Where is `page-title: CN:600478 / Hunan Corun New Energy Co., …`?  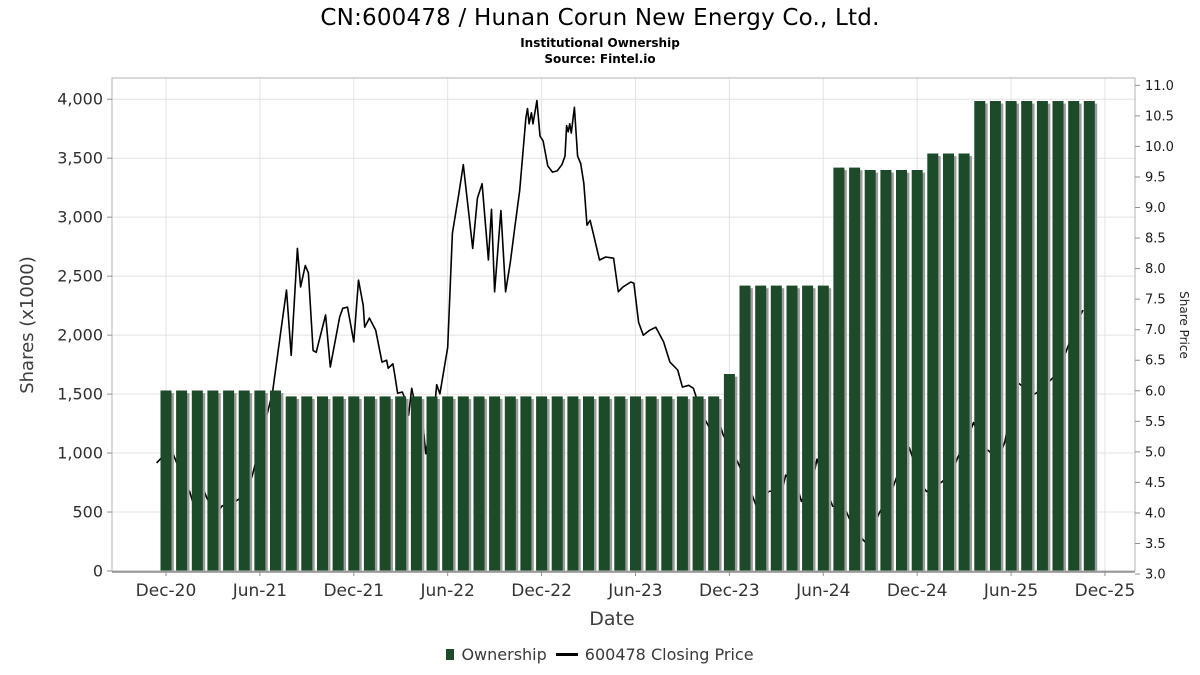 page-title: CN:600478 / Hunan Corun New Energy Co., … is located at coordinates (600, 18).